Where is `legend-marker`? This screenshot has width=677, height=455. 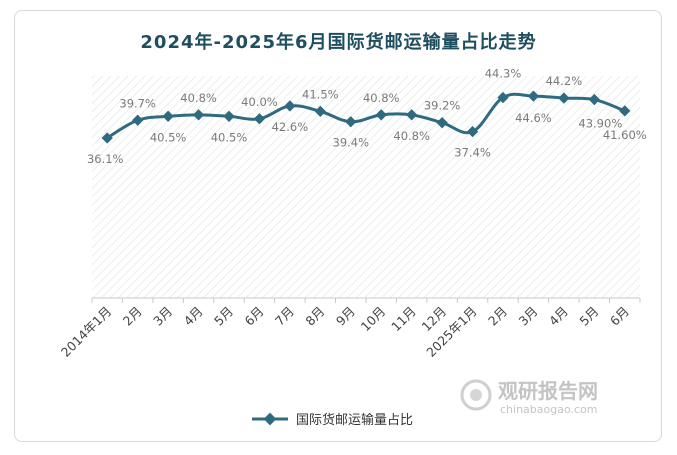
legend-marker is located at coordinates (270, 418).